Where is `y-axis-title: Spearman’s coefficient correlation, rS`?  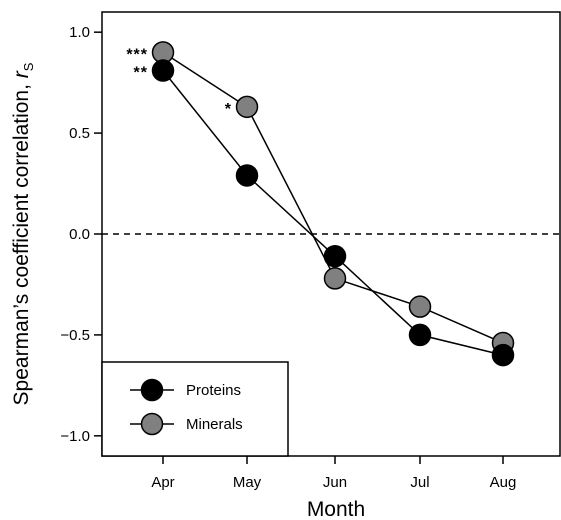 y-axis-title: Spearman’s coefficient correlation, rS is located at coordinates (23, 233).